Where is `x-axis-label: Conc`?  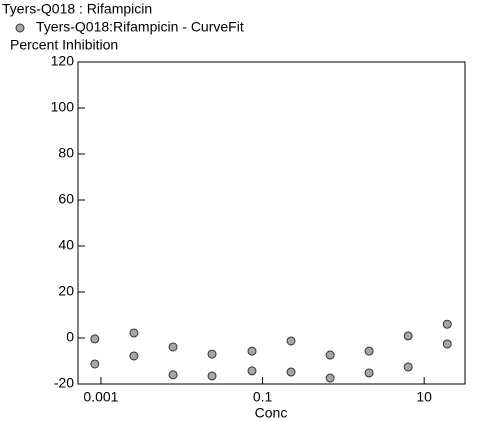 x-axis-label: Conc is located at coordinates (271, 413).